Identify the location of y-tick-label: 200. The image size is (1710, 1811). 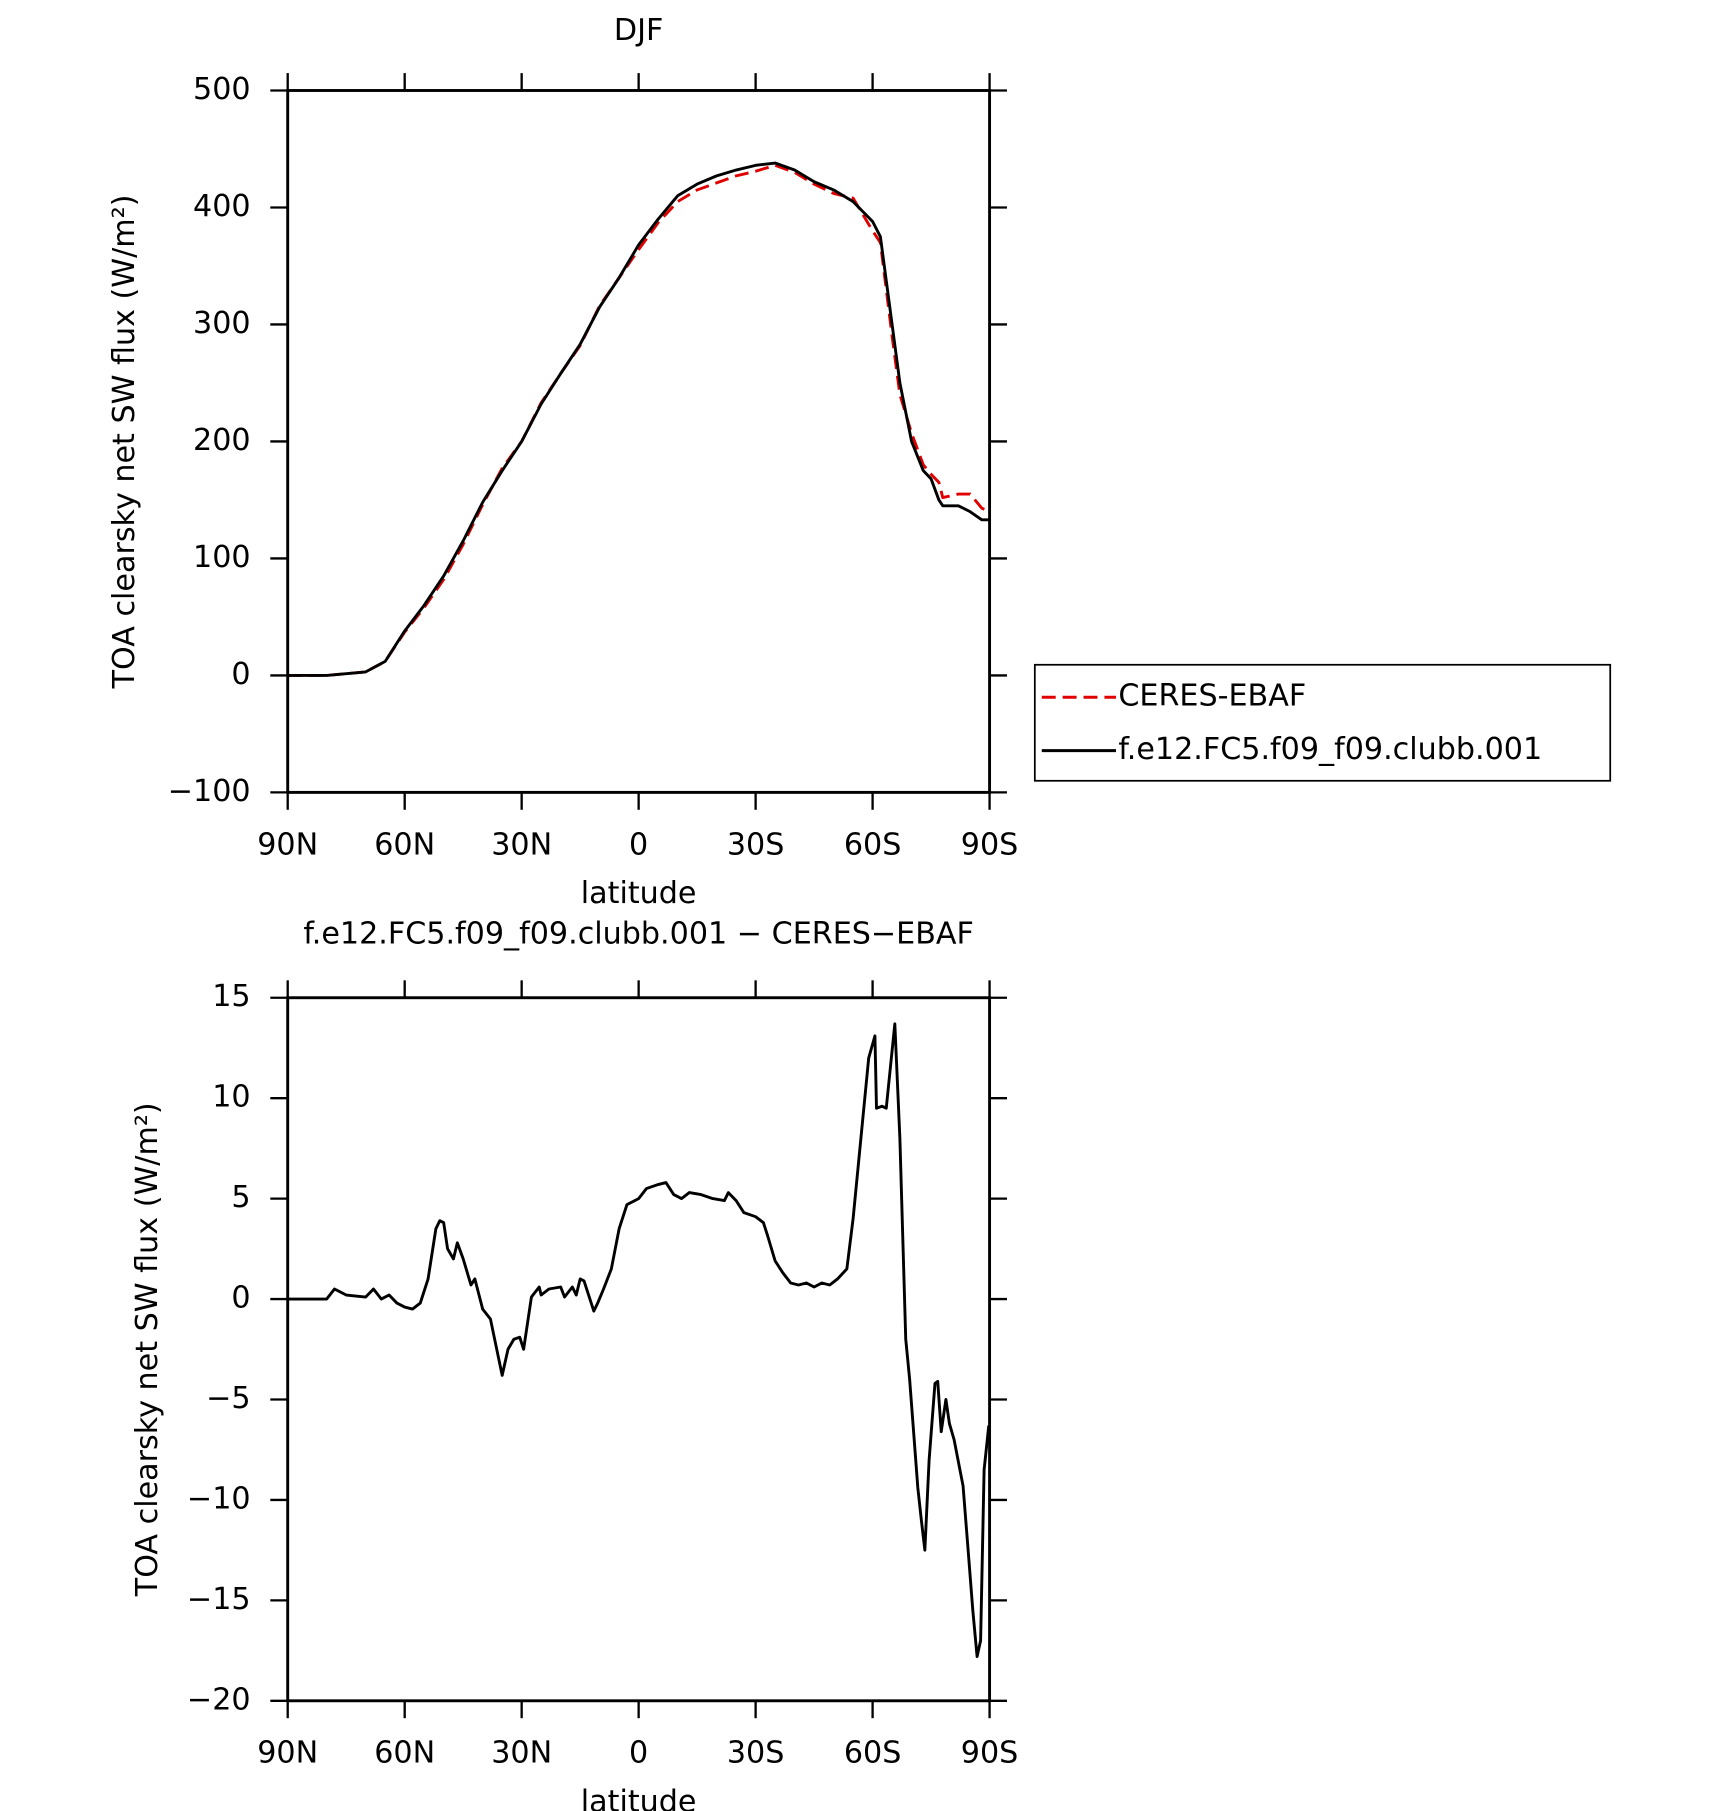
(222, 440).